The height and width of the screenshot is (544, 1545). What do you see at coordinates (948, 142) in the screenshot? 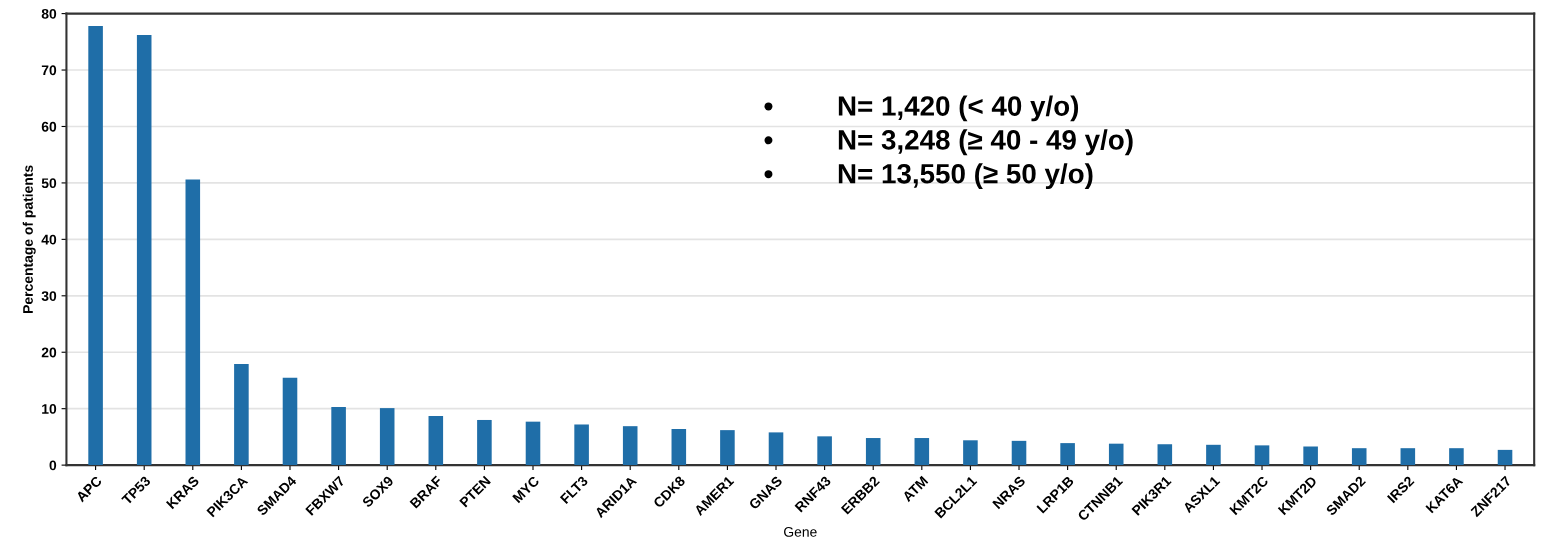
I see `text: • N= 3,248 (≥ 40 - 49 y/o)` at bounding box center [948, 142].